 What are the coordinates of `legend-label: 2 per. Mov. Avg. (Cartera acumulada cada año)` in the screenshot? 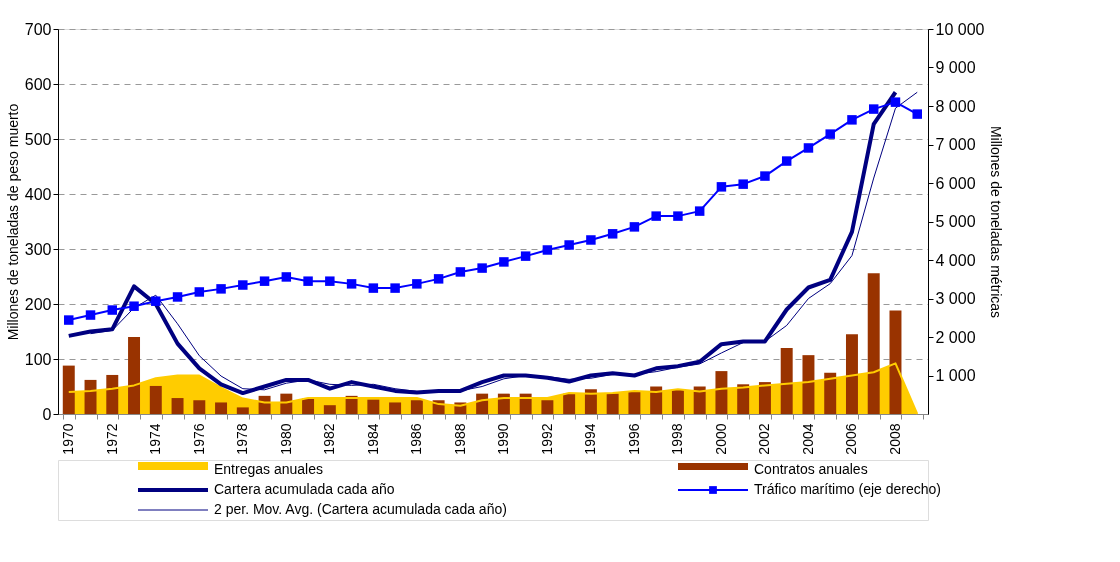 It's located at (360, 509).